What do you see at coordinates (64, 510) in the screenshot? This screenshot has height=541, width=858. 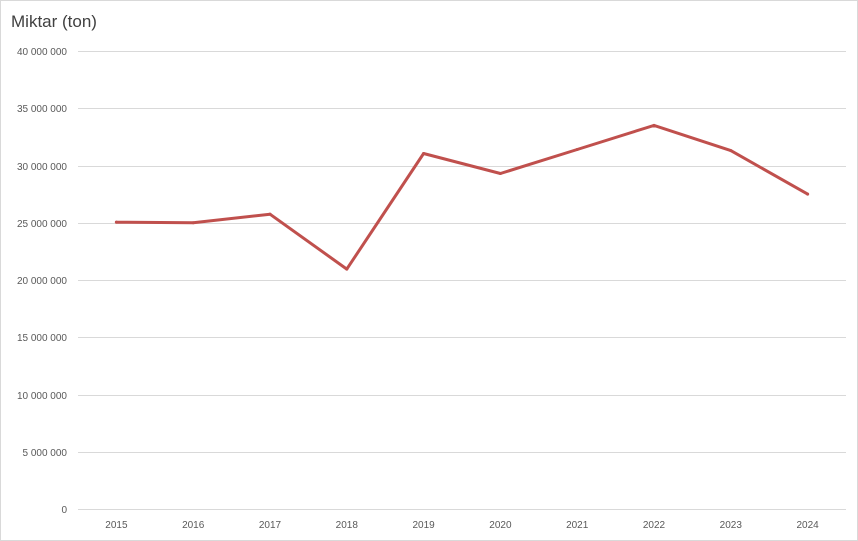 I see `y-tick-label: 0` at bounding box center [64, 510].